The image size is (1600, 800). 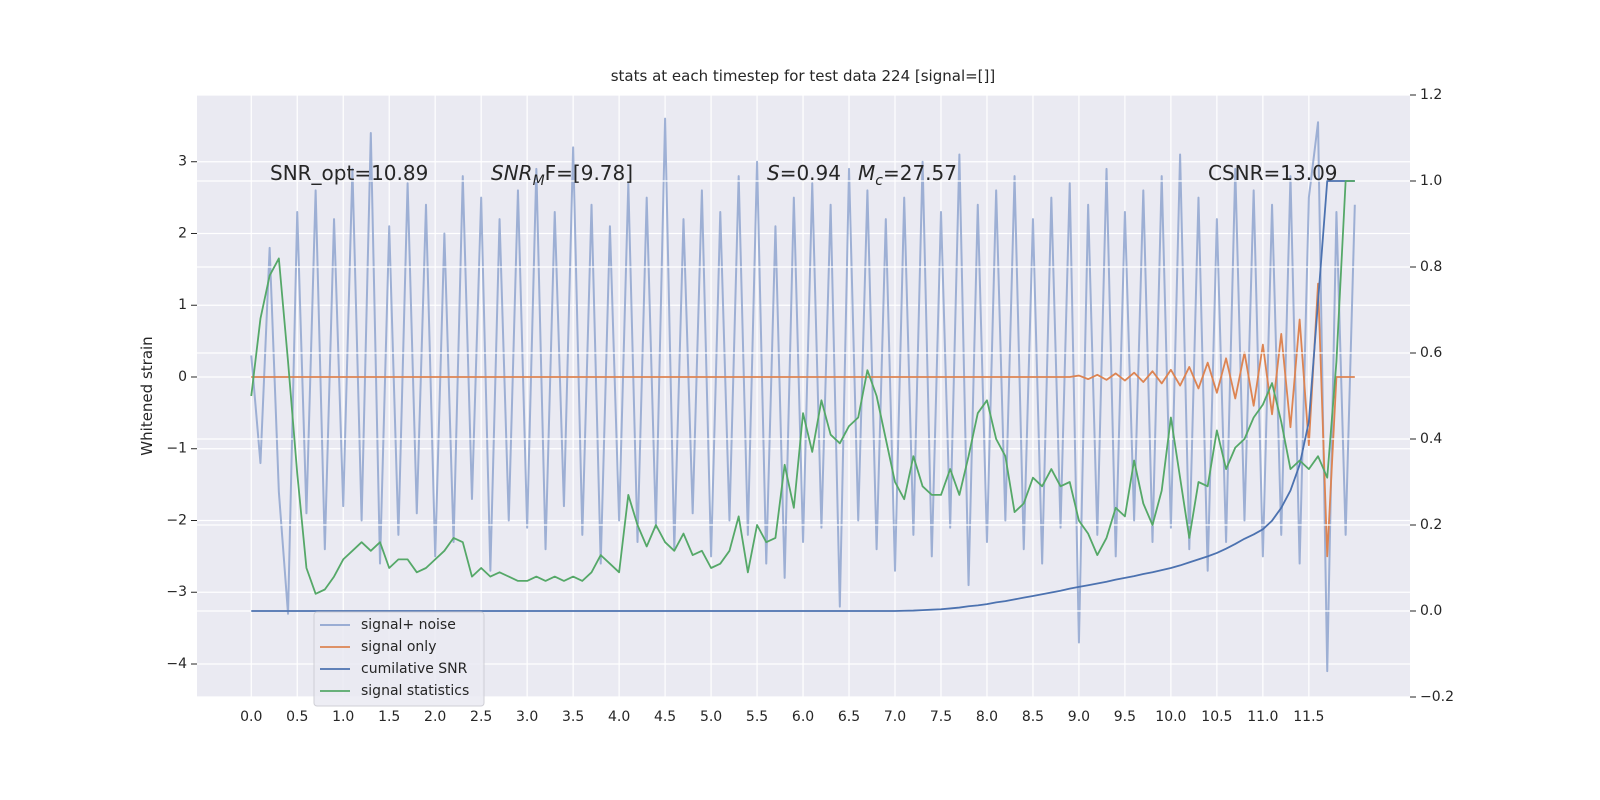 I want to click on y2-tick-label: 0.2, so click(x=1431, y=525).